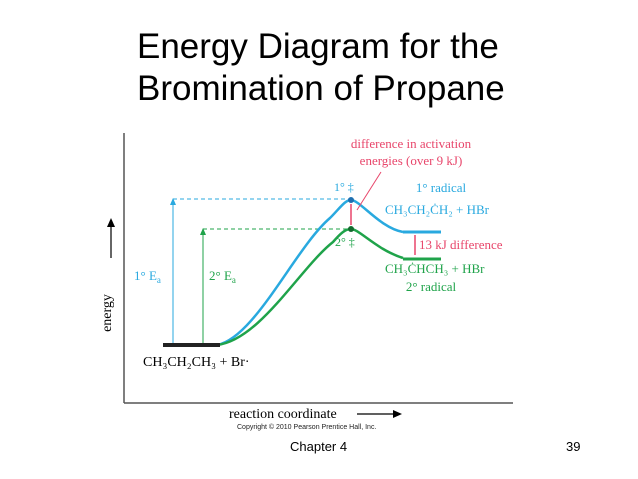 The width and height of the screenshot is (638, 479). What do you see at coordinates (222, 276) in the screenshot?
I see `ea-secondary-label: 2° Ea` at bounding box center [222, 276].